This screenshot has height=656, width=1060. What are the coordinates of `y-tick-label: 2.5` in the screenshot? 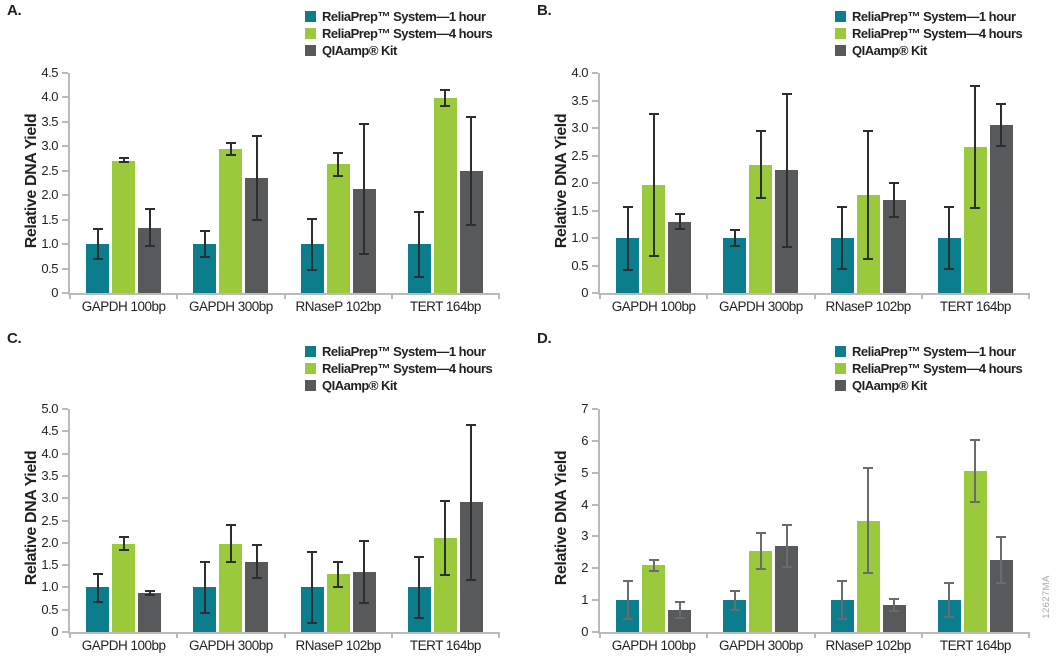 It's located at (49, 520).